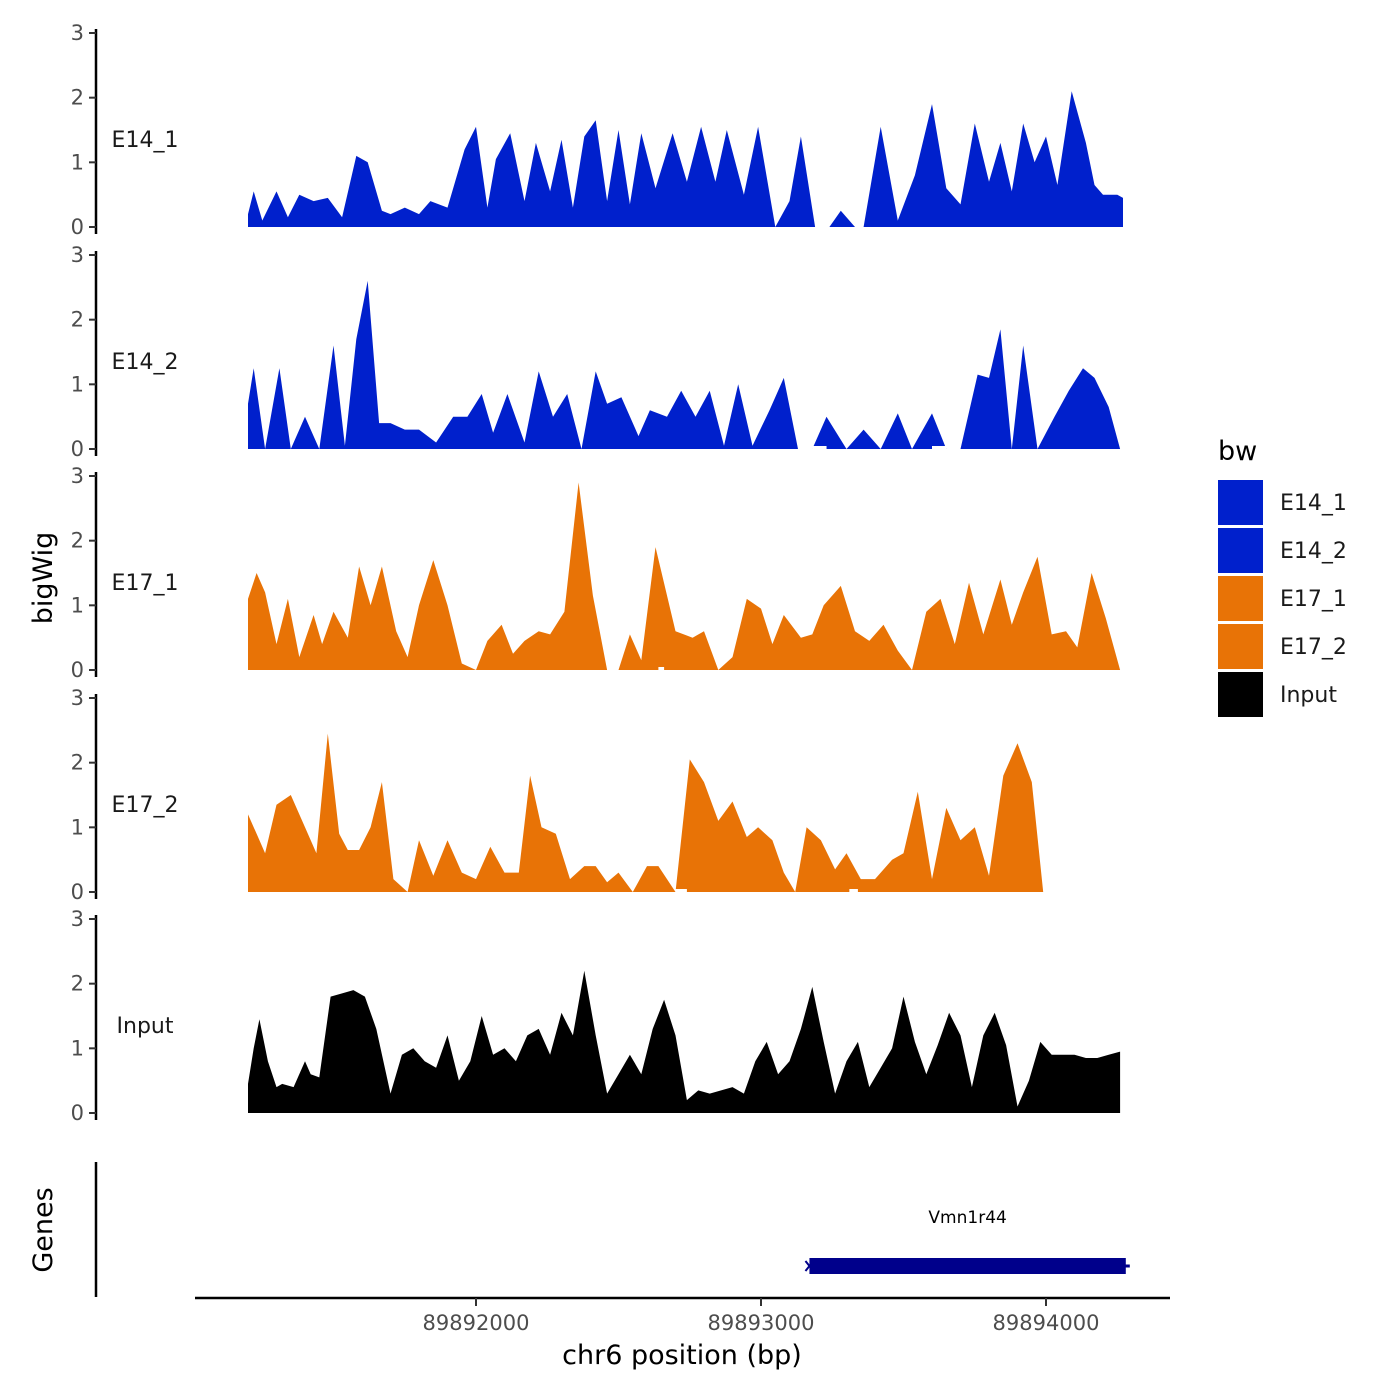 This screenshot has height=1400, width=1400. Describe the element at coordinates (43, 1229) in the screenshot. I see `genes-axis-title: Genes` at that location.